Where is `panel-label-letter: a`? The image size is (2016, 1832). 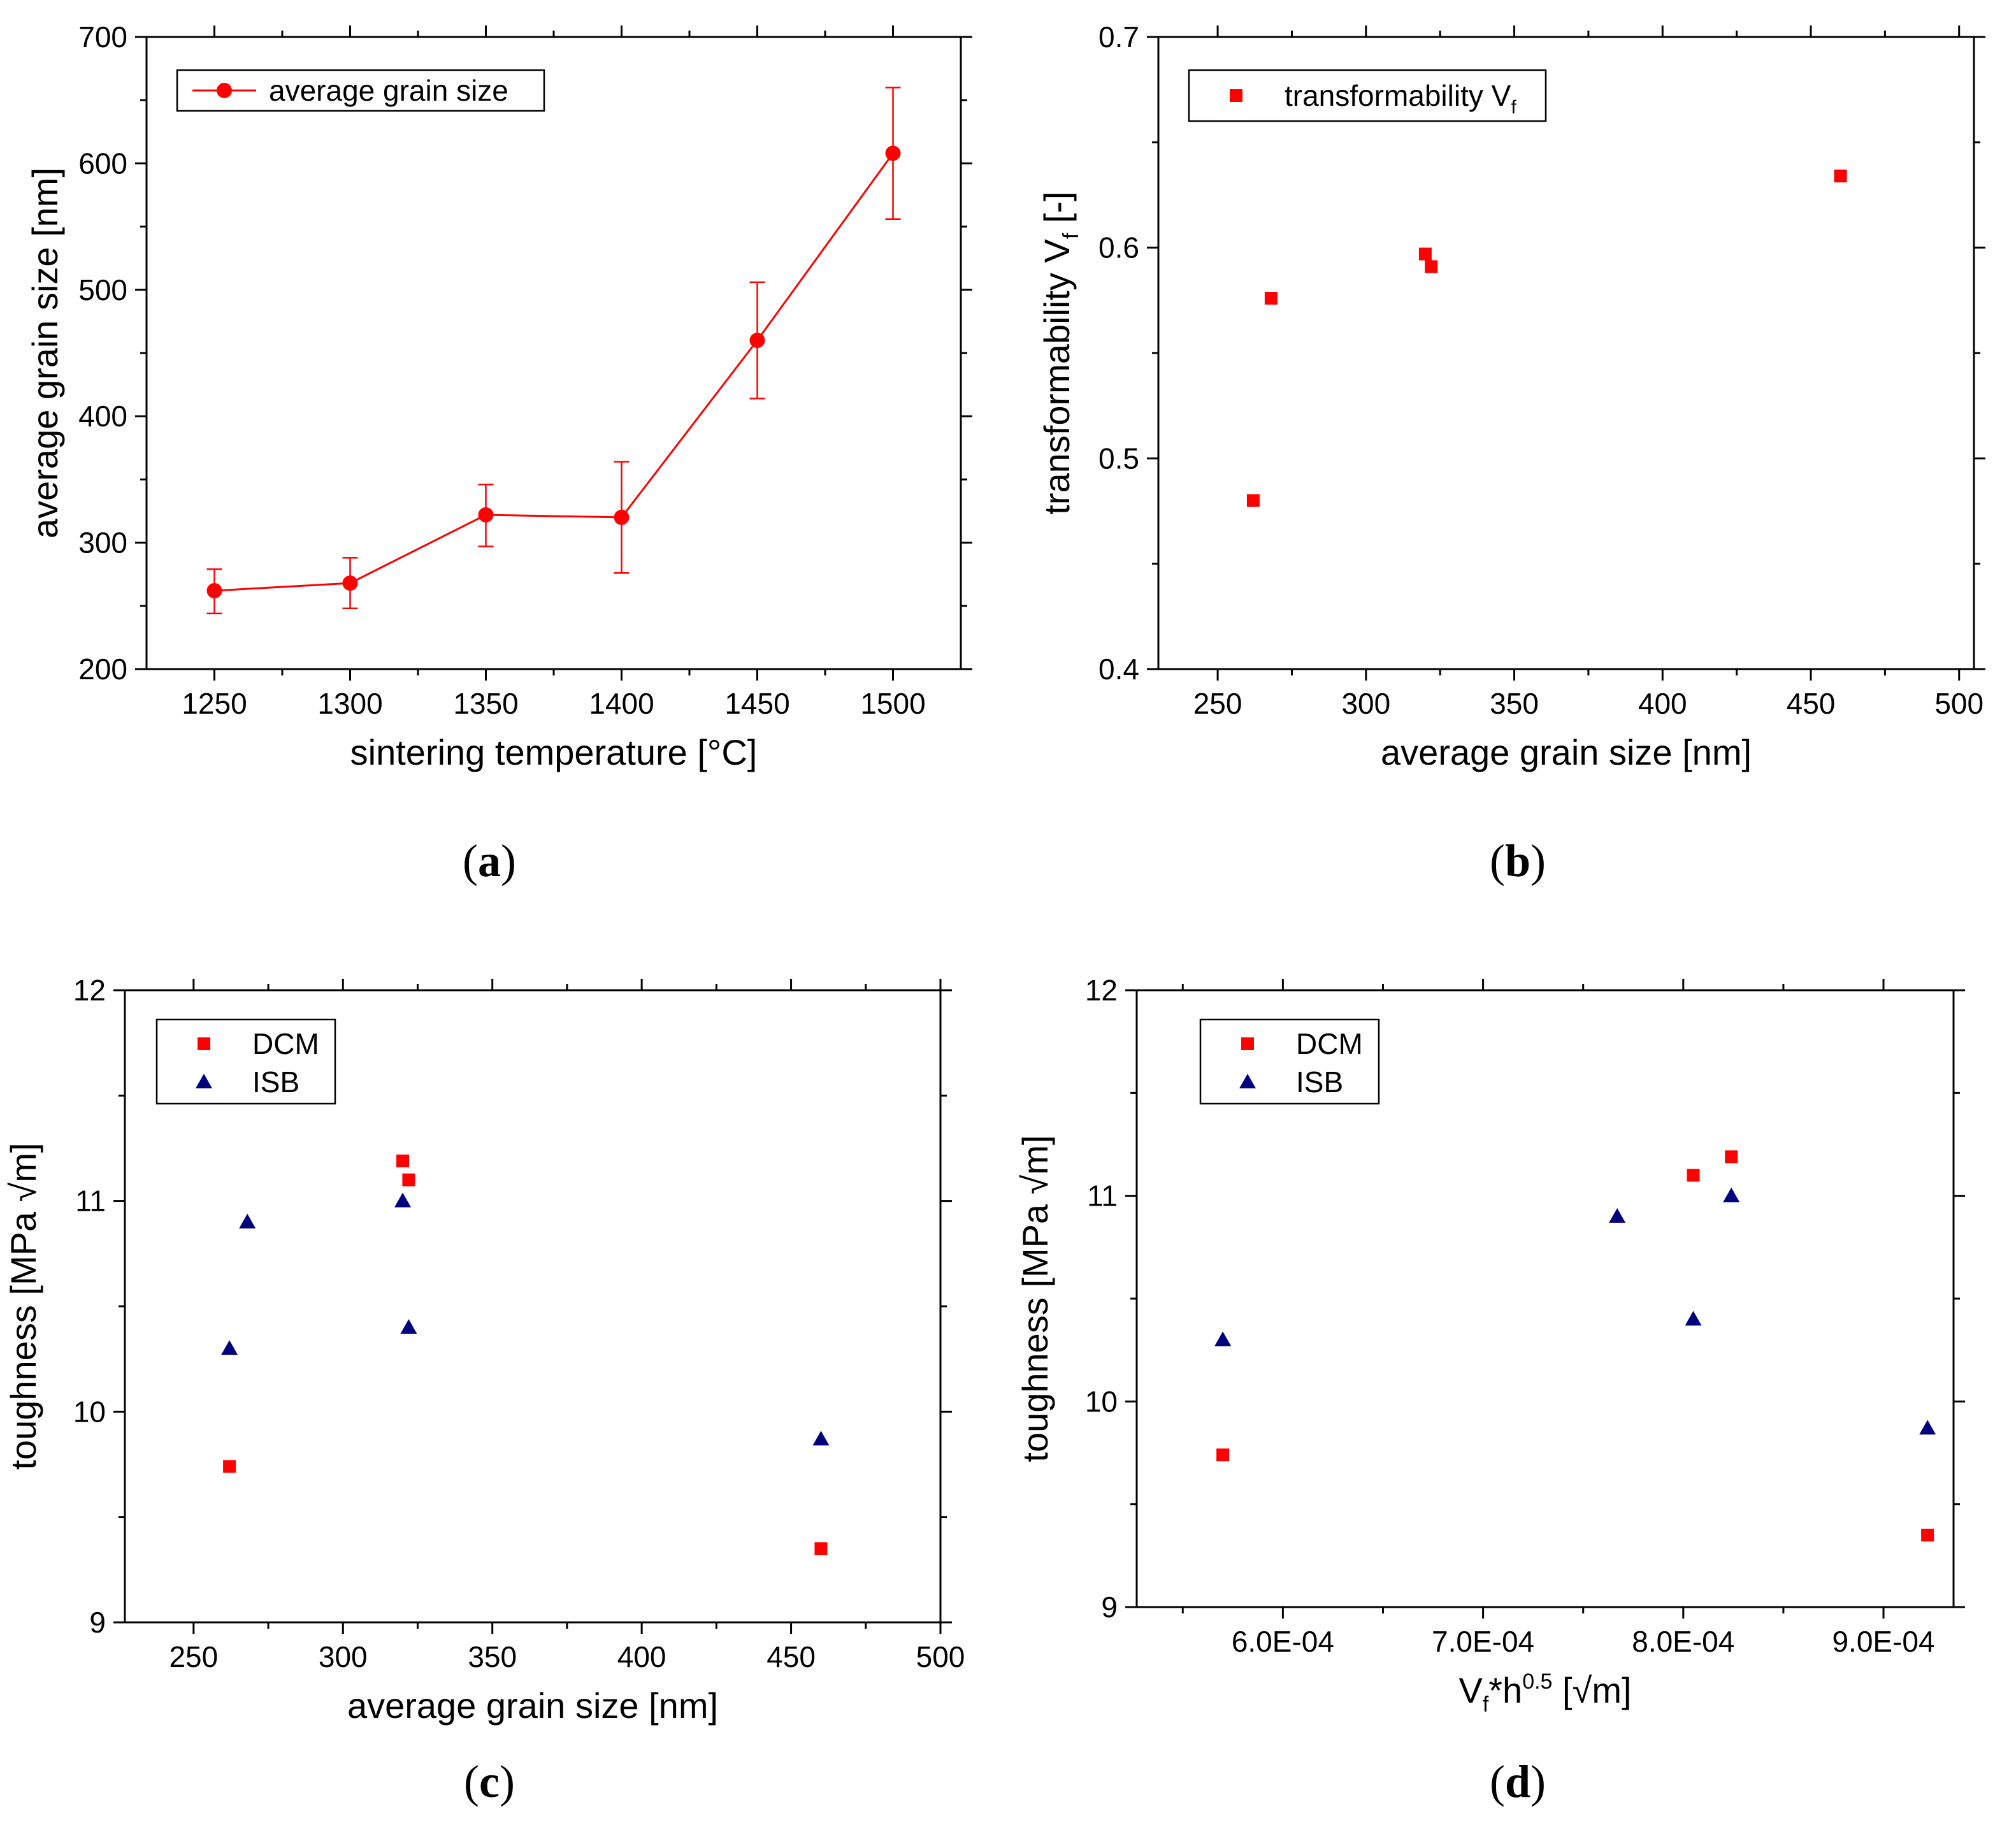 panel-label-letter: a is located at coordinates (489, 860).